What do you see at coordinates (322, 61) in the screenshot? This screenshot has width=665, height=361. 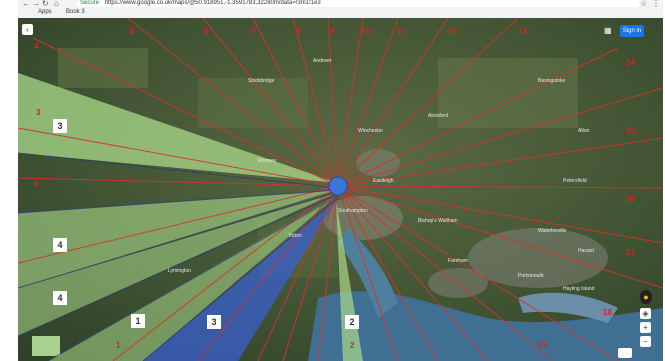 I see `town-label: Andover` at bounding box center [322, 61].